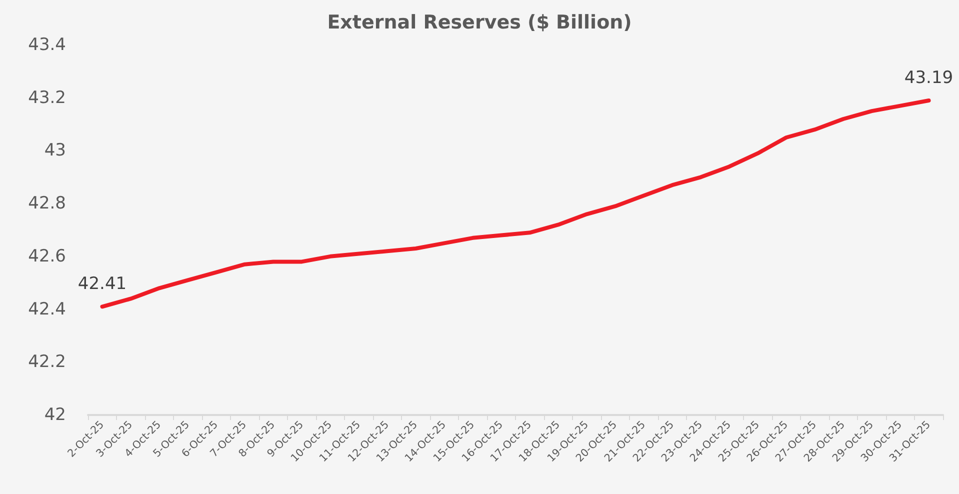 The width and height of the screenshot is (959, 494). Describe the element at coordinates (47, 45) in the screenshot. I see `y-tick-label: 43.4` at that location.